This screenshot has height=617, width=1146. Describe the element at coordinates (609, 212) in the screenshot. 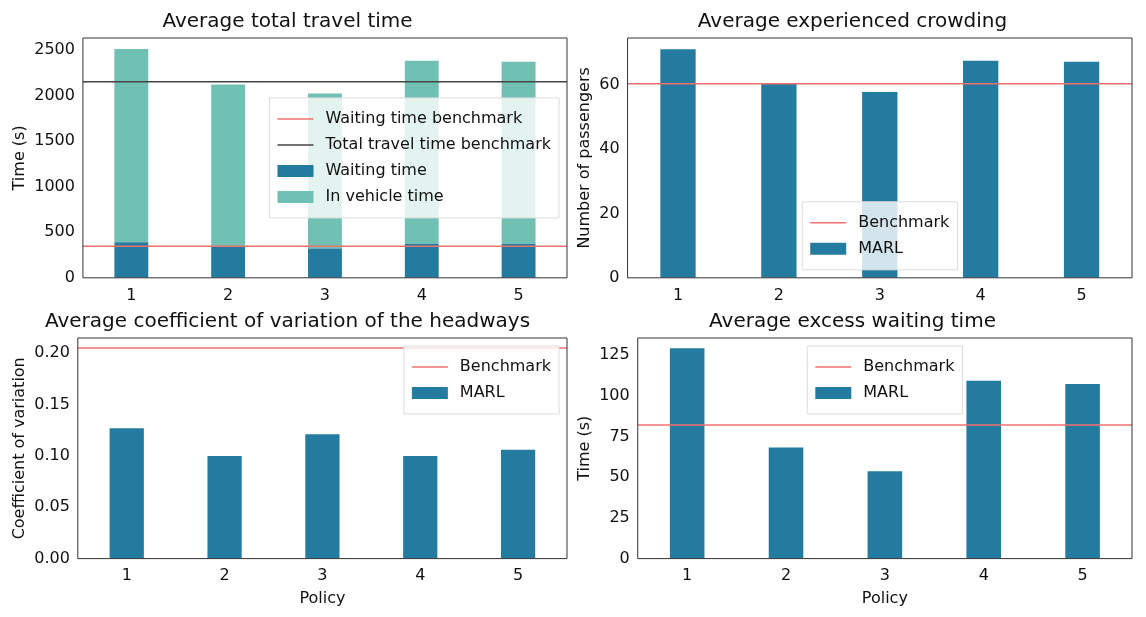

I see `y-tick-label: 20` at that location.